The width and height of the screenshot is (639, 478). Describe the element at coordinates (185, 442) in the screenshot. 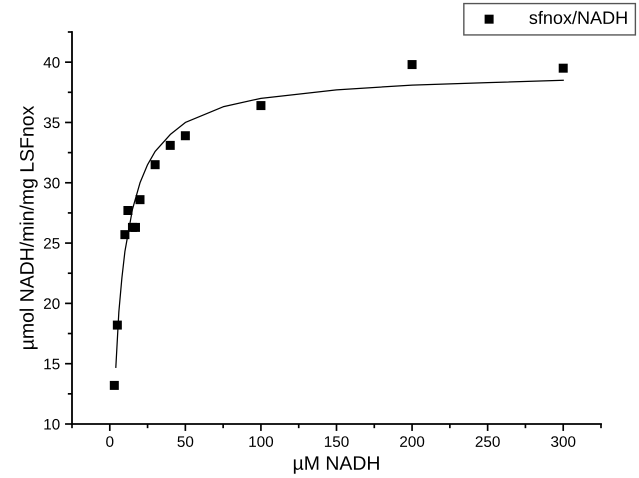

I see `x-tick-label: 50` at that location.